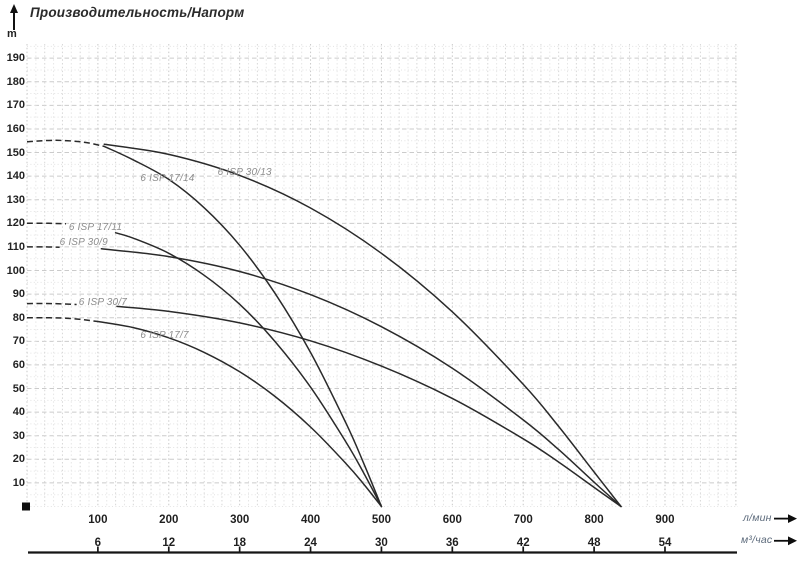 The height and width of the screenshot is (563, 805). Describe the element at coordinates (95, 227) in the screenshot. I see `curve-label: 6 ISP 17/11` at that location.